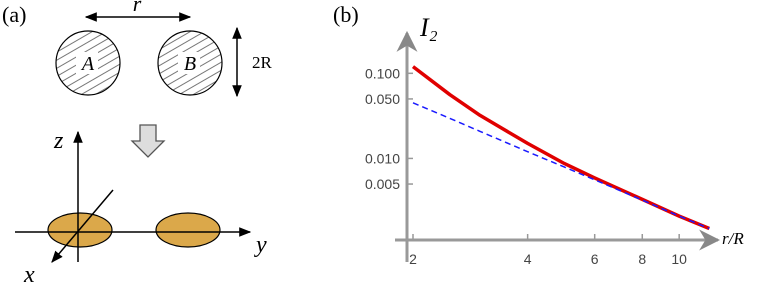  What do you see at coordinates (642, 259) in the screenshot?
I see `x-tick-label: 8` at bounding box center [642, 259].